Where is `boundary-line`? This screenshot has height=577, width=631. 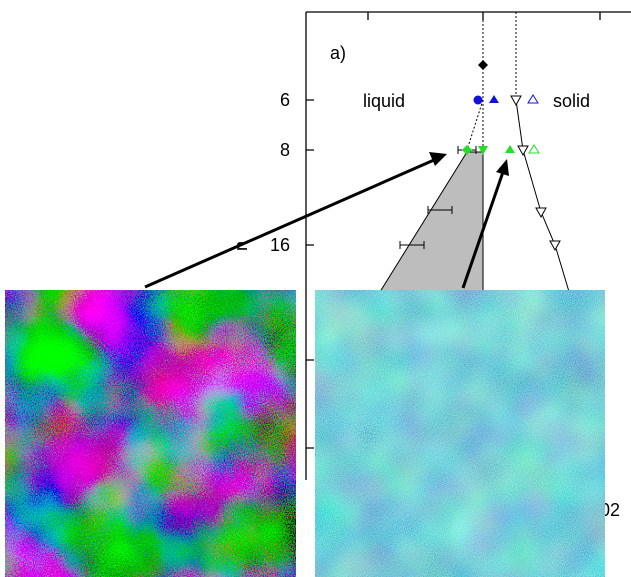
boundary-line is located at coordinates (543, 197).